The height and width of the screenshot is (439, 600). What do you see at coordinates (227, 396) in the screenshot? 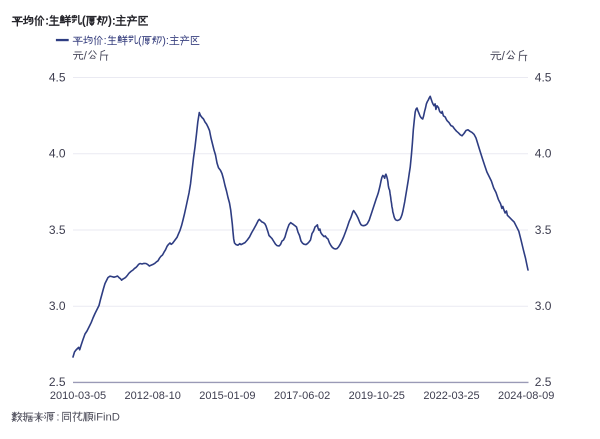
I see `svg-text: 2015-01-09` at bounding box center [227, 396].